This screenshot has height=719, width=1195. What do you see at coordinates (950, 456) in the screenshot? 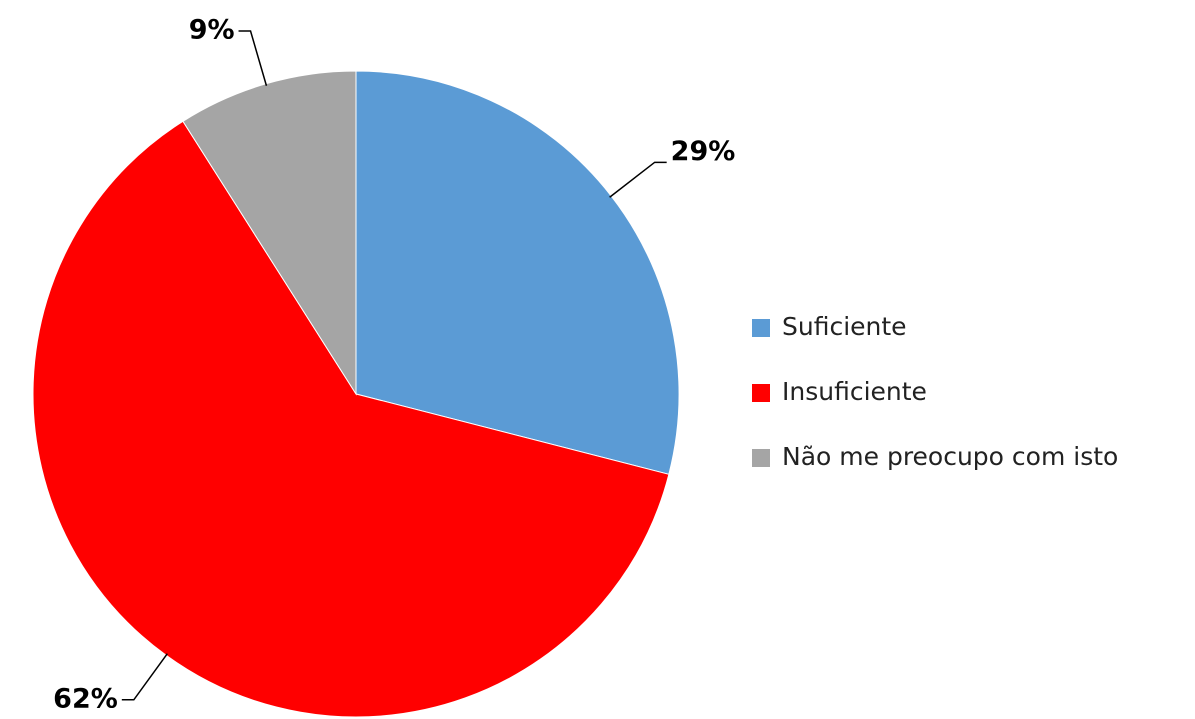
I see `legend-label: Não me preocupo com isto` at bounding box center [950, 456].